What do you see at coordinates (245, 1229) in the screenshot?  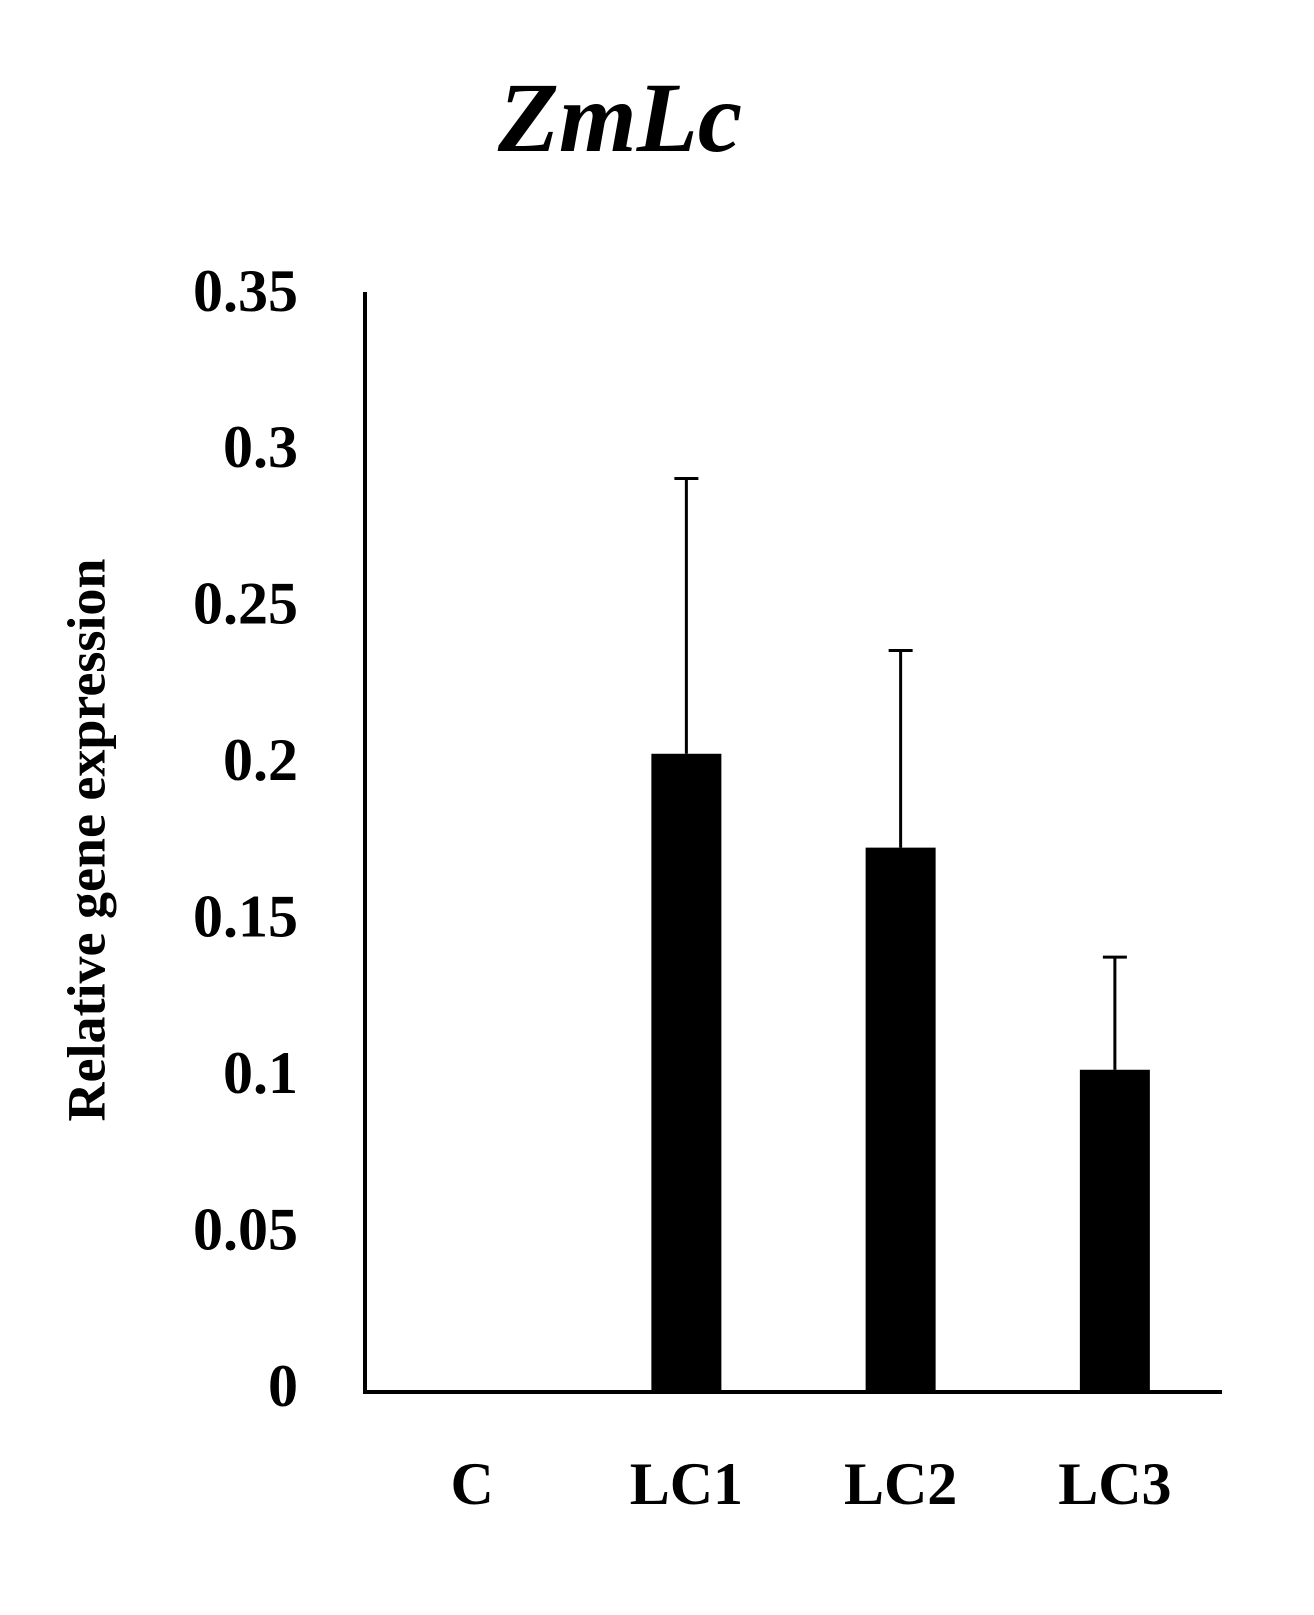 I see `y-tick-label: 0.05` at bounding box center [245, 1229].